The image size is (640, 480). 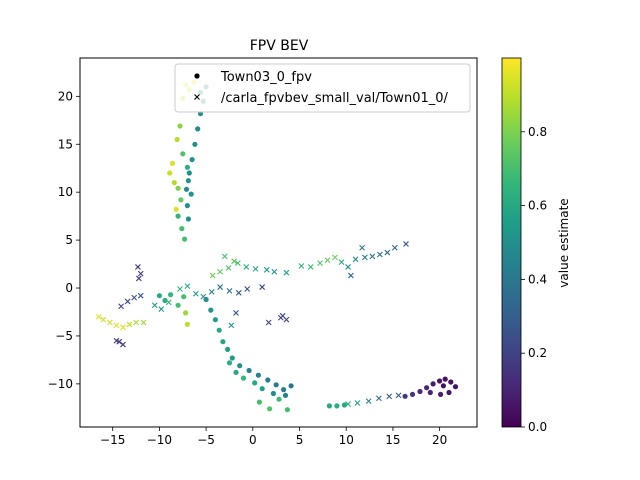 I want to click on x-tick-label: 10, so click(x=346, y=440).